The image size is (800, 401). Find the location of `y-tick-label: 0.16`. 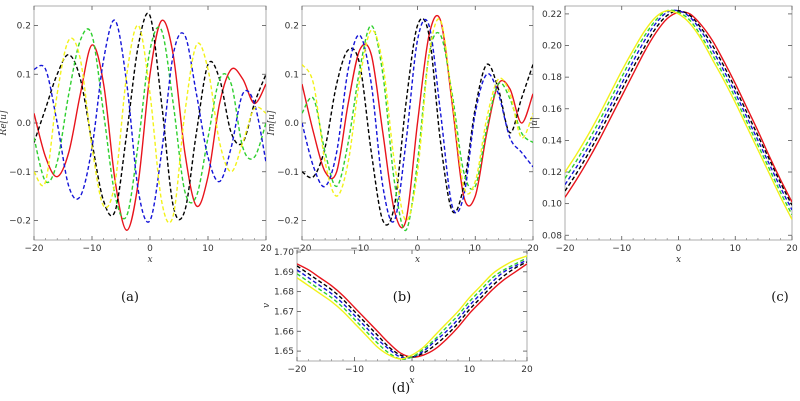

y-tick-label: 0.16 is located at coordinates (552, 110).